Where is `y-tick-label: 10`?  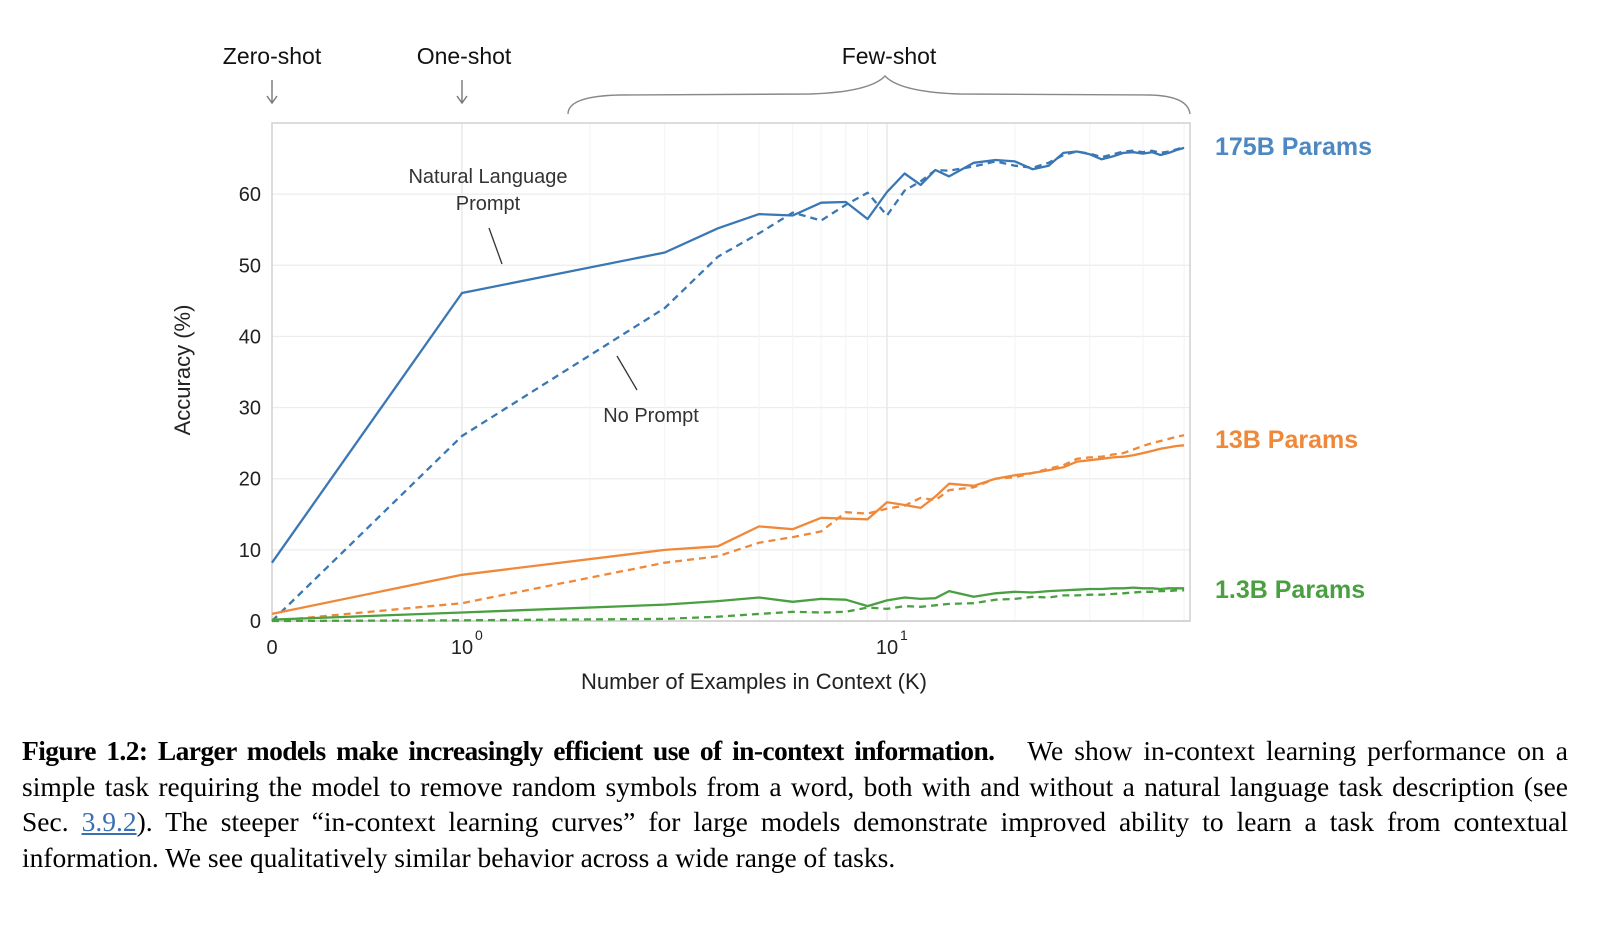 y-tick-label: 10 is located at coordinates (250, 551).